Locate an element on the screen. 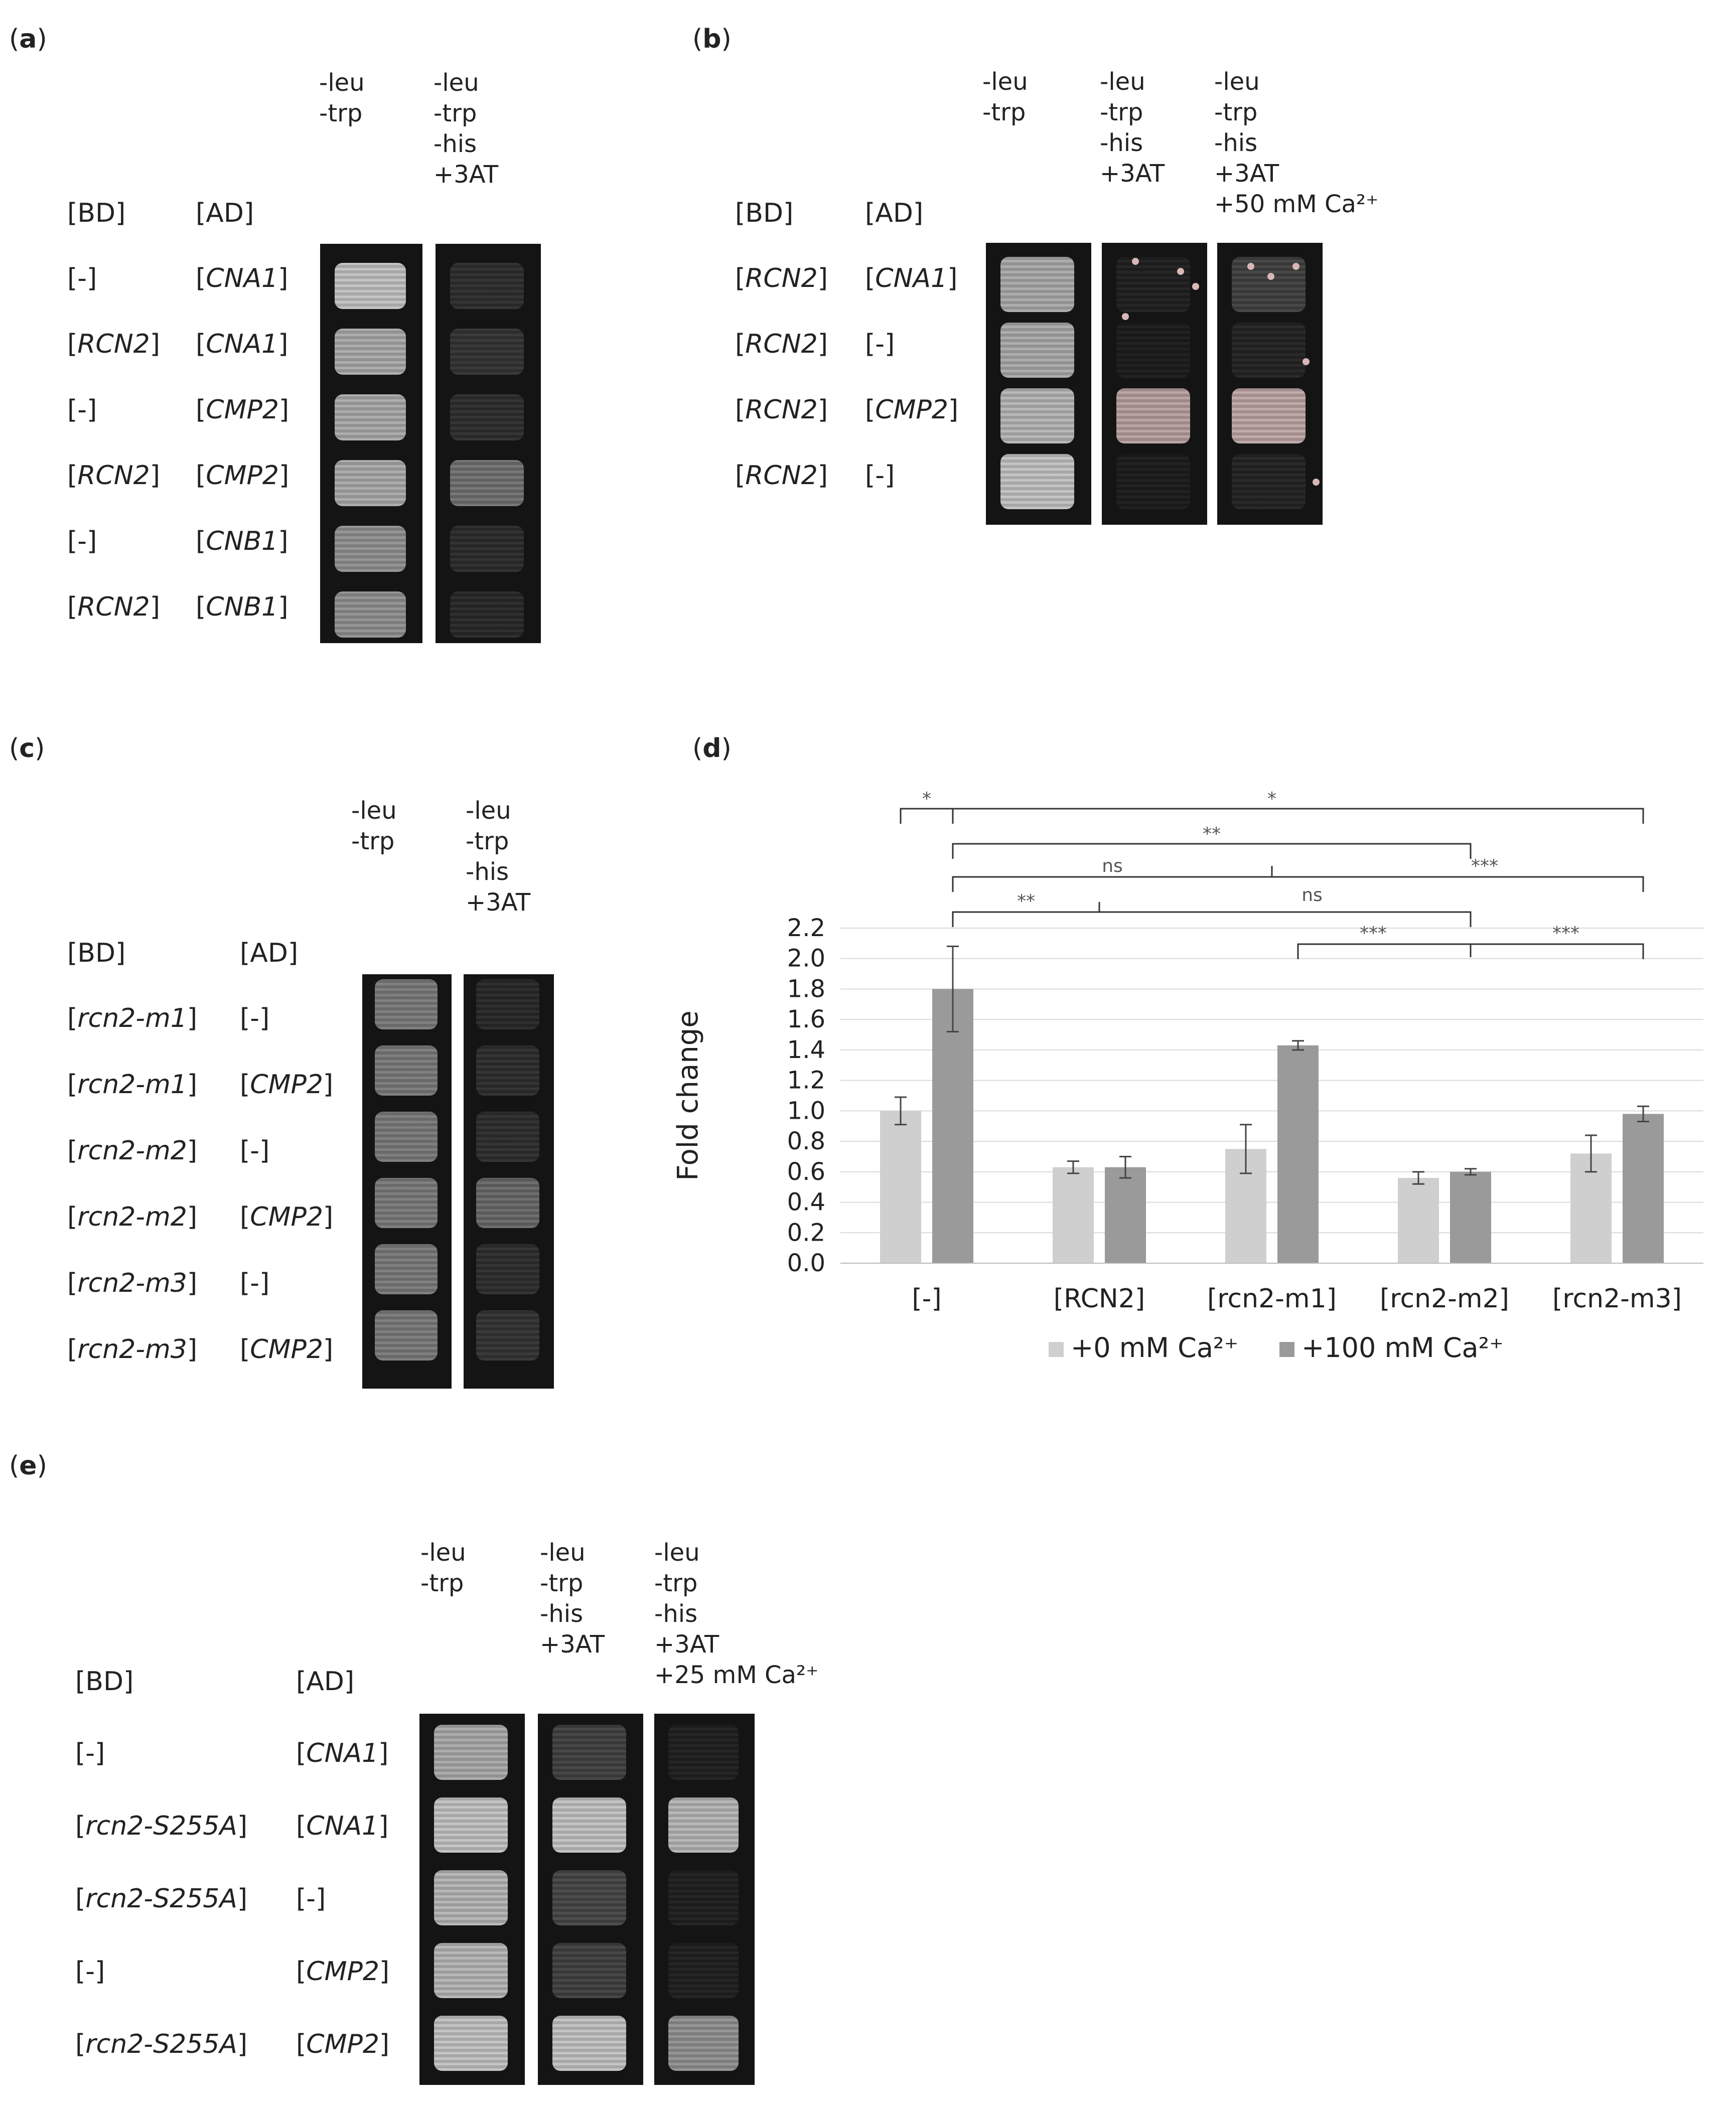  y-tick-label: 0.6 is located at coordinates (806, 1172).